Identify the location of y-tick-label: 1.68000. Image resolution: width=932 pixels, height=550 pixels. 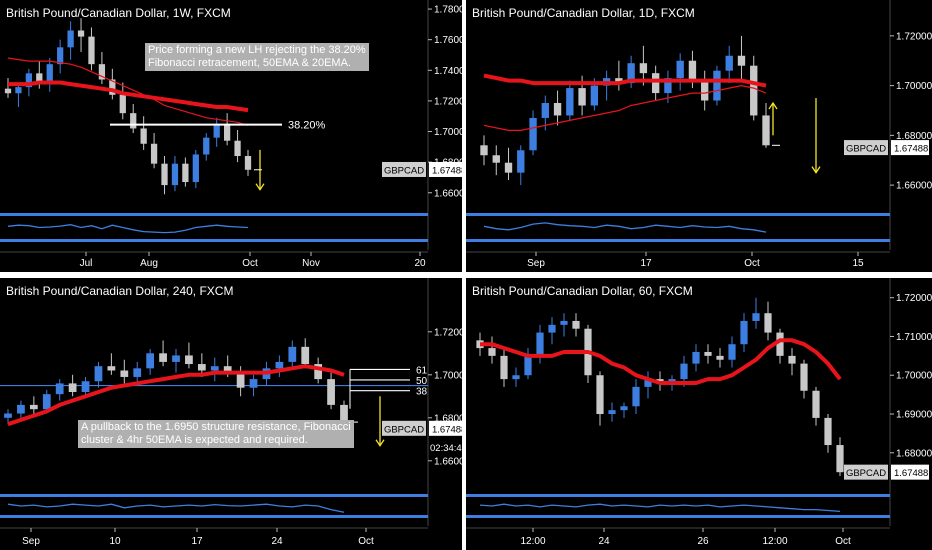
(914, 453).